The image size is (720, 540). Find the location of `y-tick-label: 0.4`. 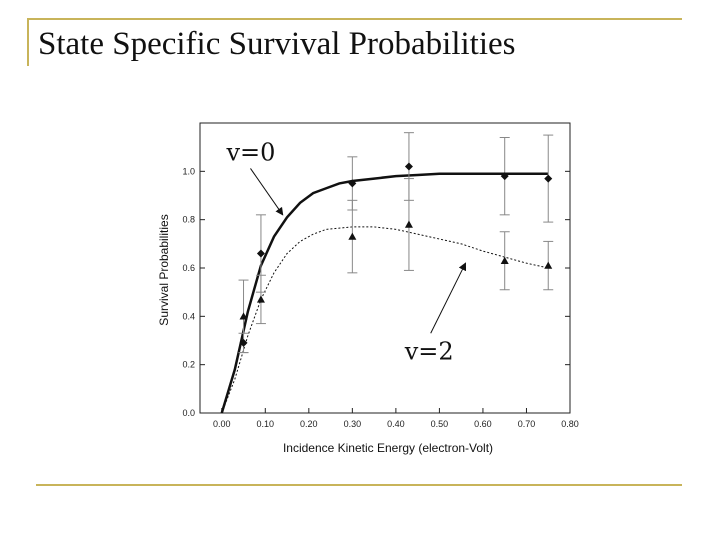

y-tick-label: 0.4 is located at coordinates (188, 316).